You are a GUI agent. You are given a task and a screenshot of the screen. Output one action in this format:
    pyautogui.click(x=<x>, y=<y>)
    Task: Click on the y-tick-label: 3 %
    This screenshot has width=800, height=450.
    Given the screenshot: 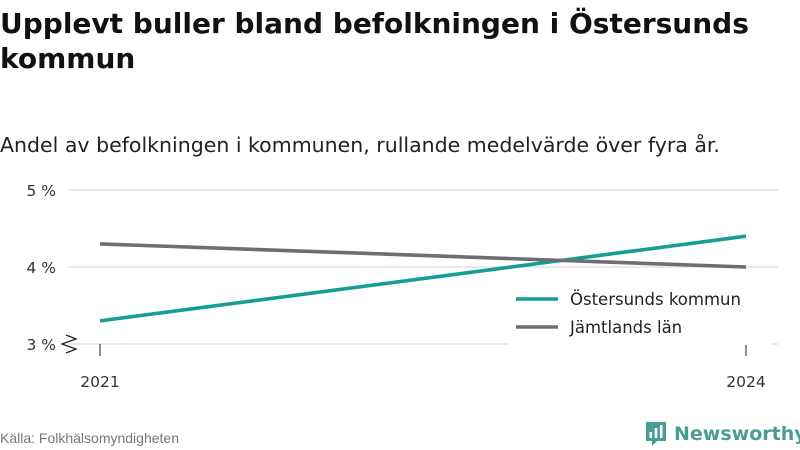 What is the action you would take?
    pyautogui.click(x=41, y=345)
    